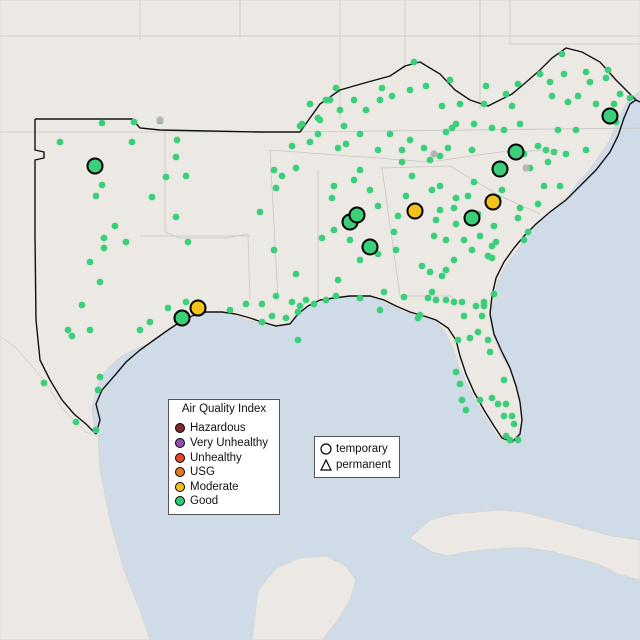  Describe the element at coordinates (216, 458) in the screenshot. I see `legend-label: Unhealthy` at that location.